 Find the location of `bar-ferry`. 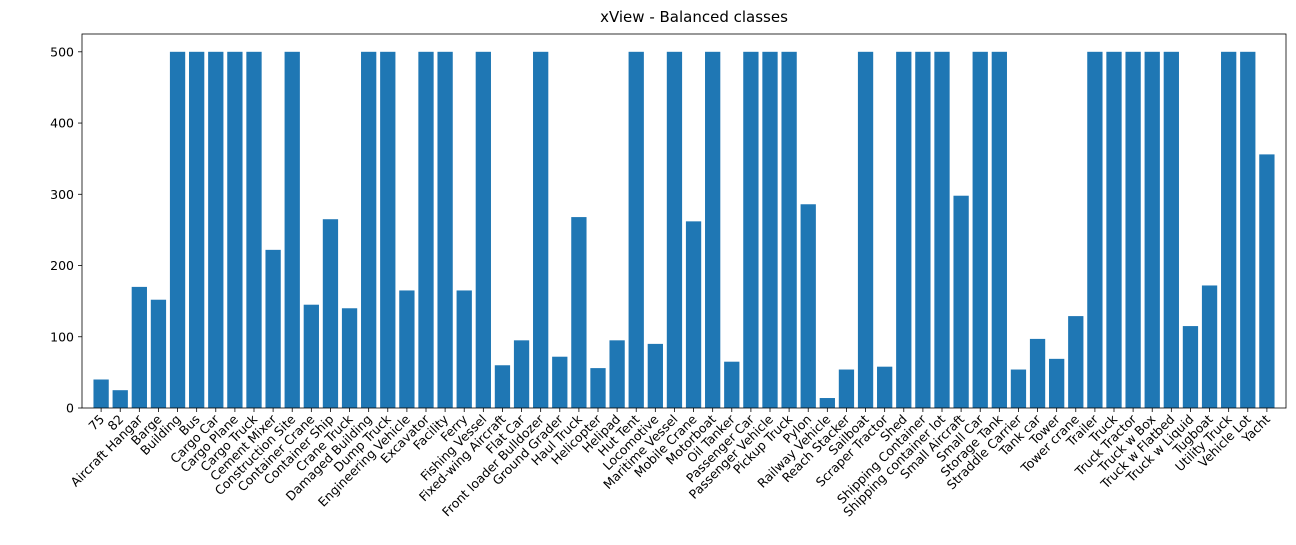

bar-ferry is located at coordinates (464, 349).